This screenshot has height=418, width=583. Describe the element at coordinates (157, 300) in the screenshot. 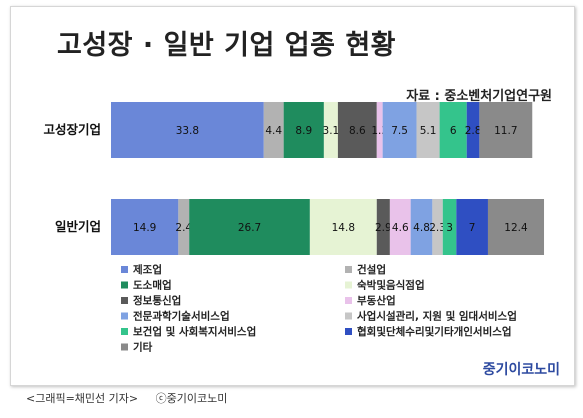

I see `legend-label: 정보통신업` at that location.